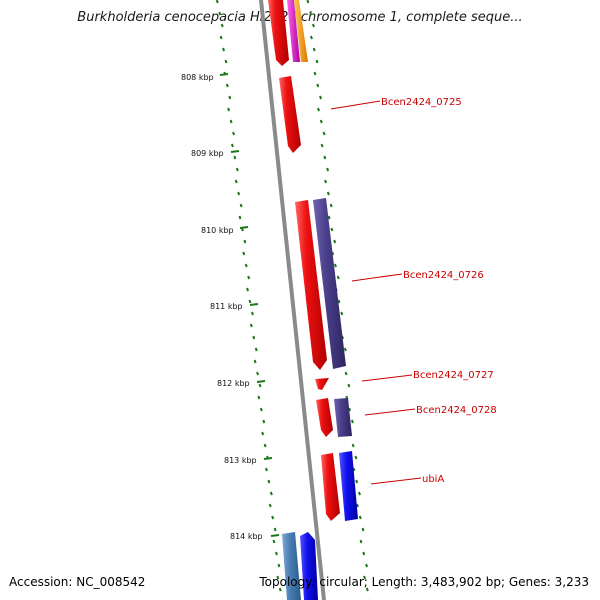 Image resolution: width=600 pixels, height=600 pixels. Describe the element at coordinates (291, 566) in the screenshot. I see `feature-bottom-steel` at that location.